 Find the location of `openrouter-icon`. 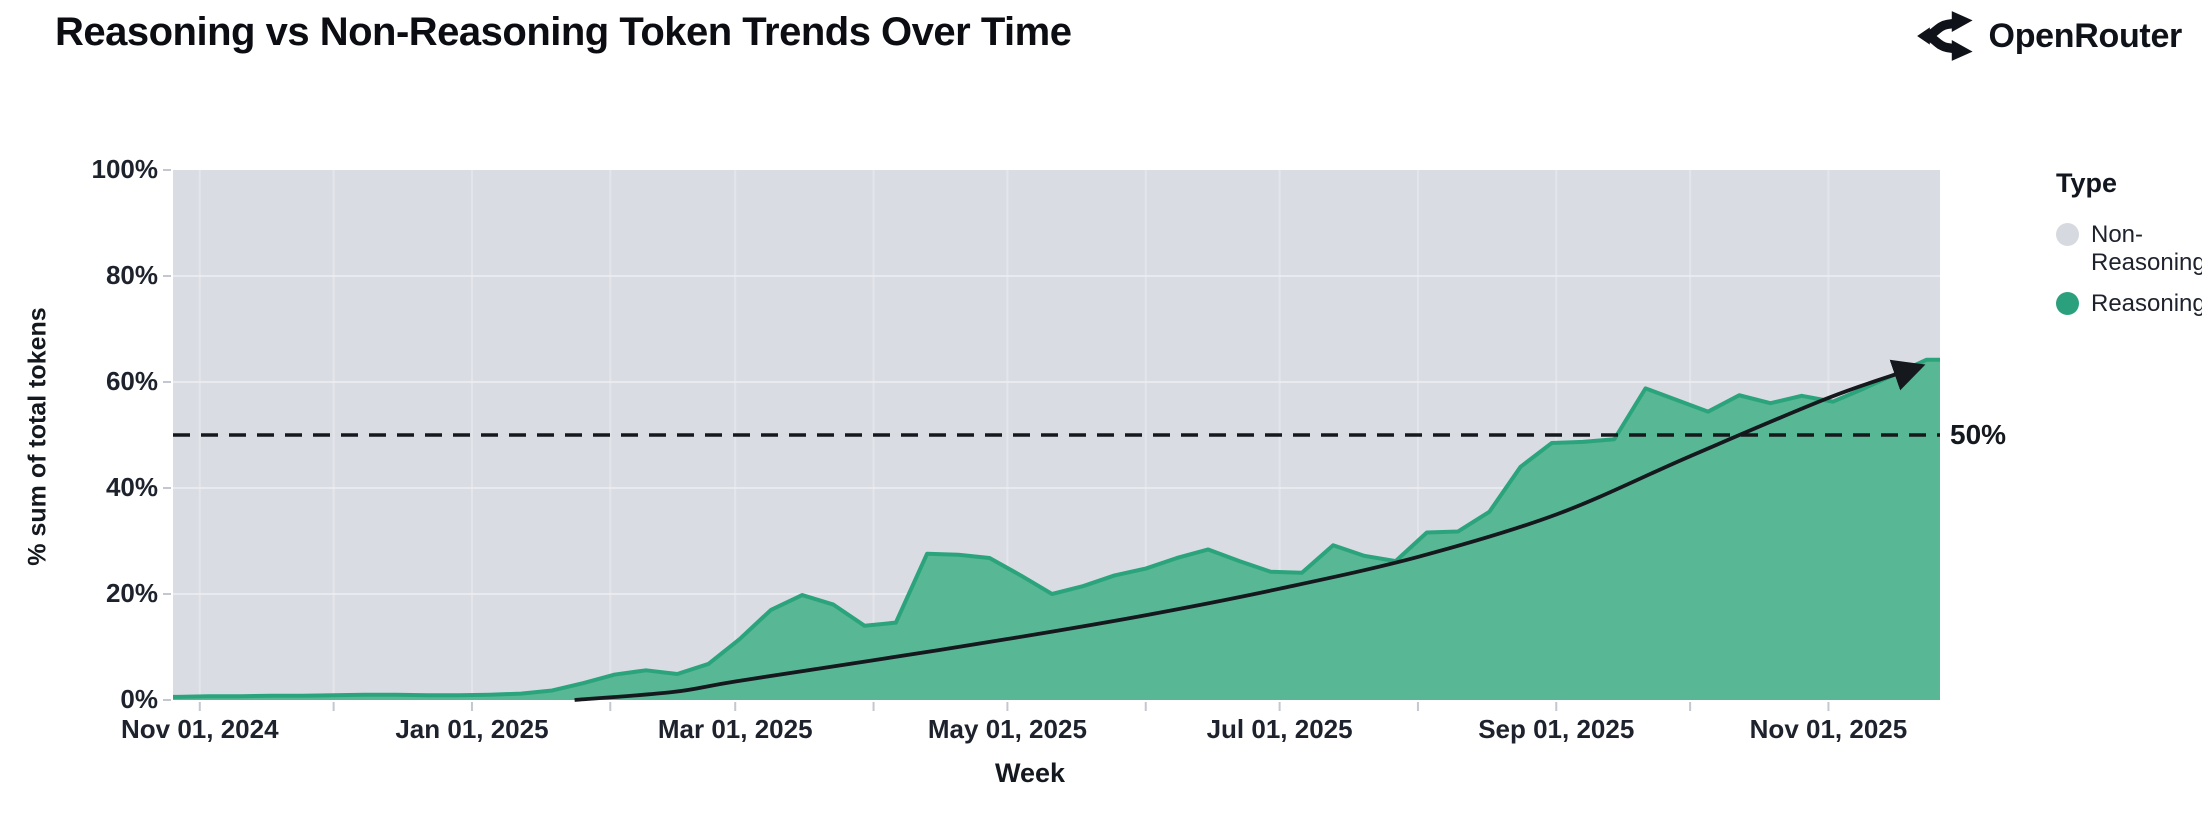

openrouter-icon is located at coordinates (1944, 36).